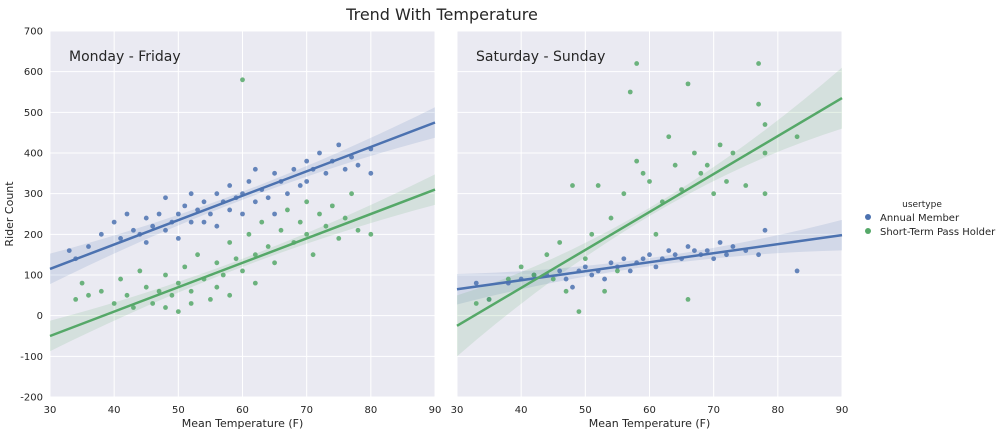 The height and width of the screenshot is (440, 997). I want to click on x-tick-label: 80, so click(370, 410).